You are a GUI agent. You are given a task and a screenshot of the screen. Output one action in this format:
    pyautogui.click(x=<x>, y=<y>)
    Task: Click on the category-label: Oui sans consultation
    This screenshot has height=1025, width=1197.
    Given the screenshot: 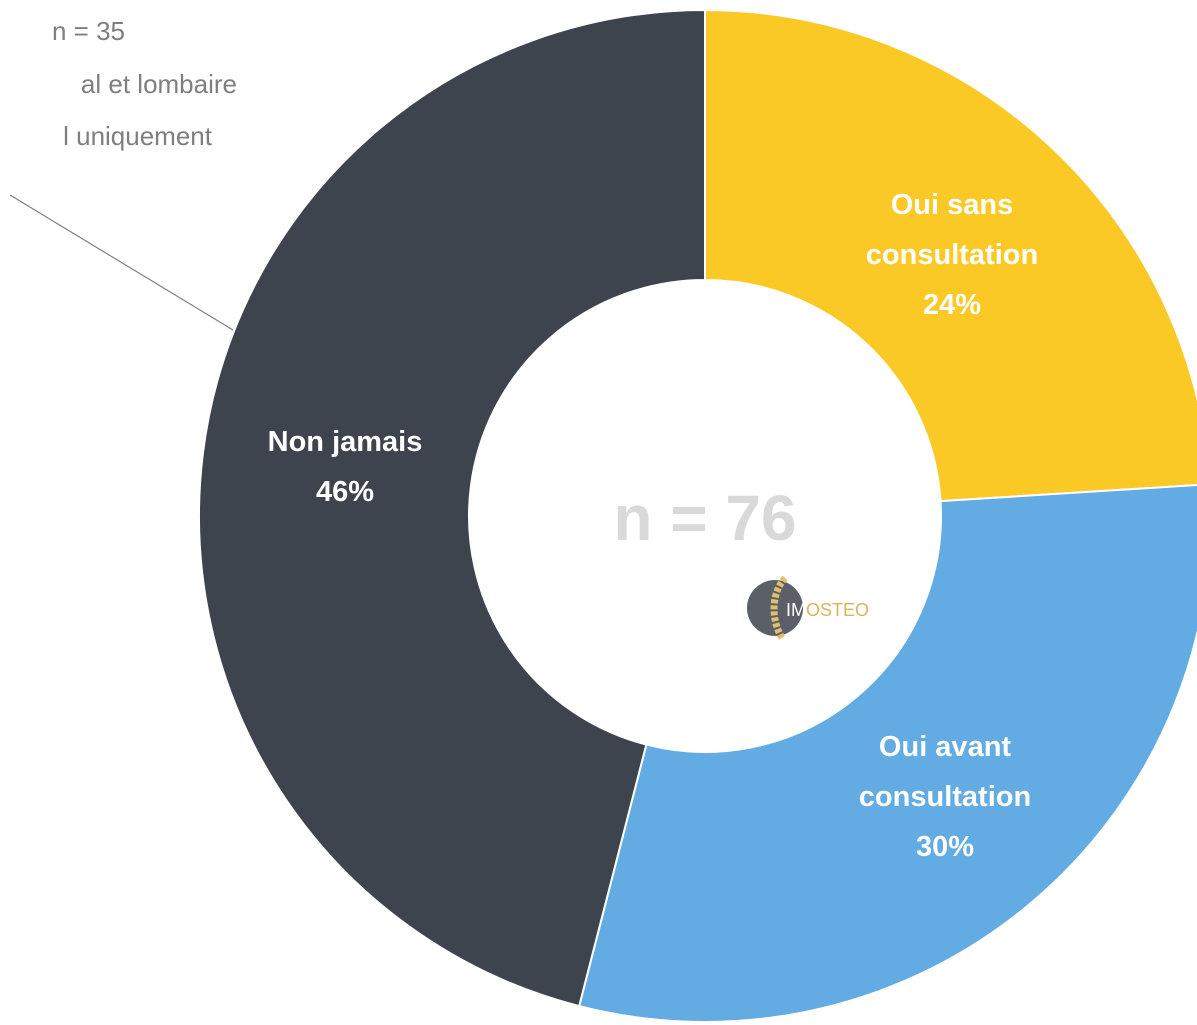 What is the action you would take?
    pyautogui.click(x=952, y=230)
    